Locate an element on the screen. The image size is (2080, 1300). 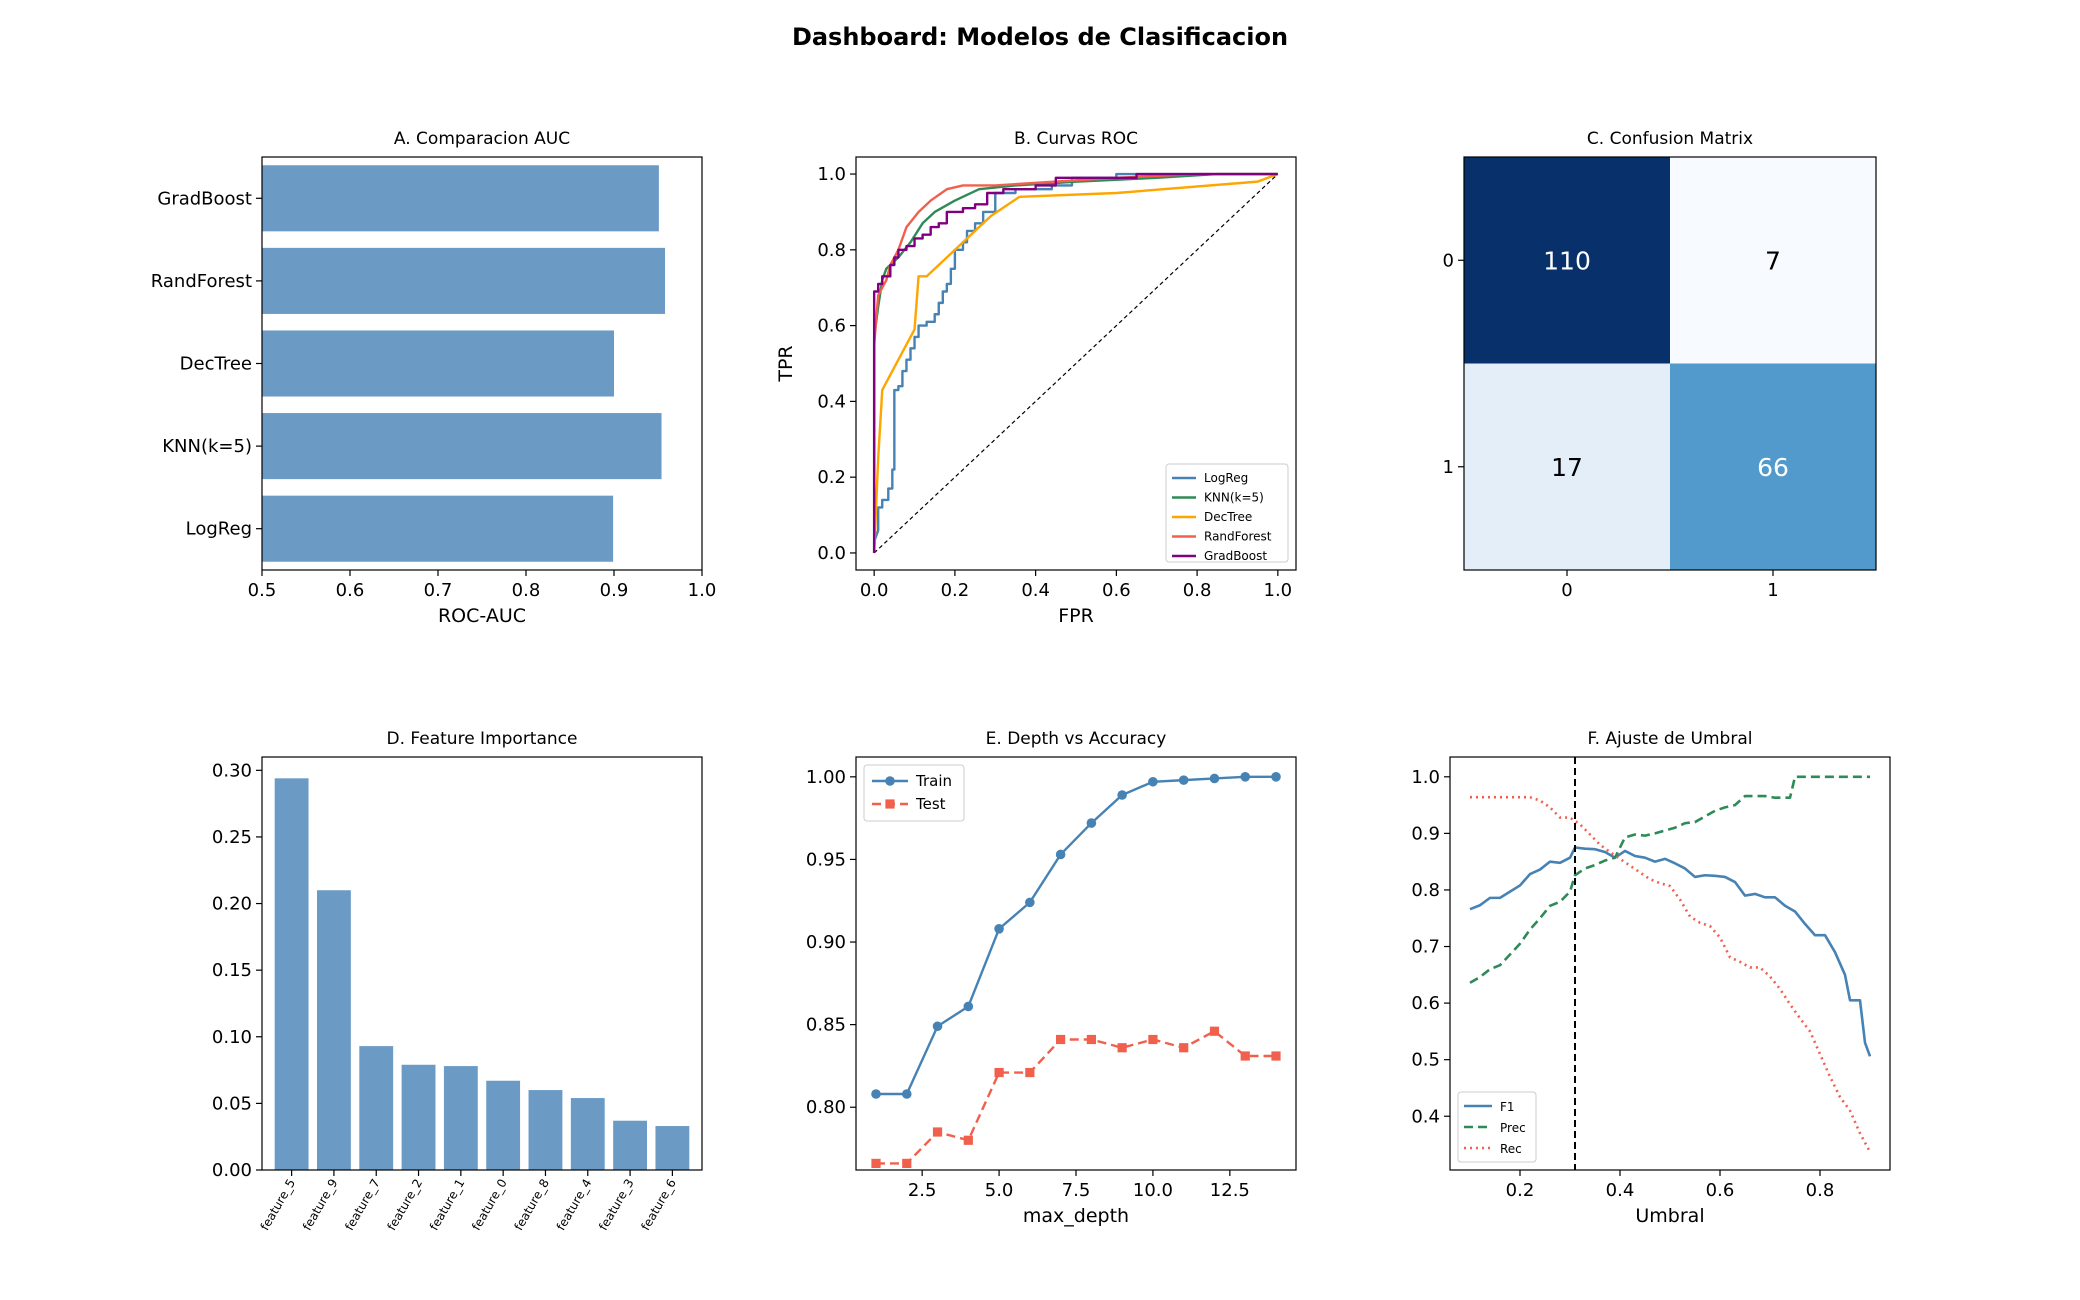
confusion-chart-title: C. Confusion Matrix is located at coordinates (1670, 139).